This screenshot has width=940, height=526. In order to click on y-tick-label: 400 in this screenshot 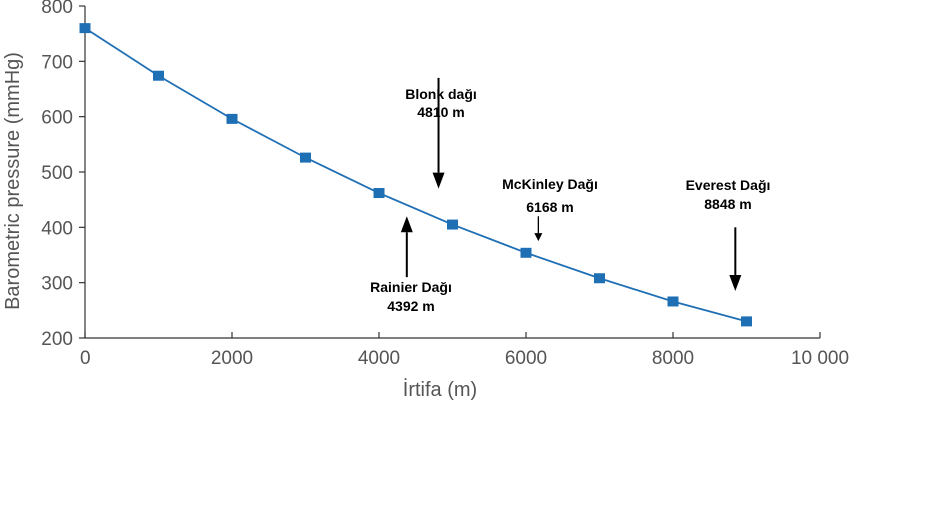, I will do `click(57, 228)`.